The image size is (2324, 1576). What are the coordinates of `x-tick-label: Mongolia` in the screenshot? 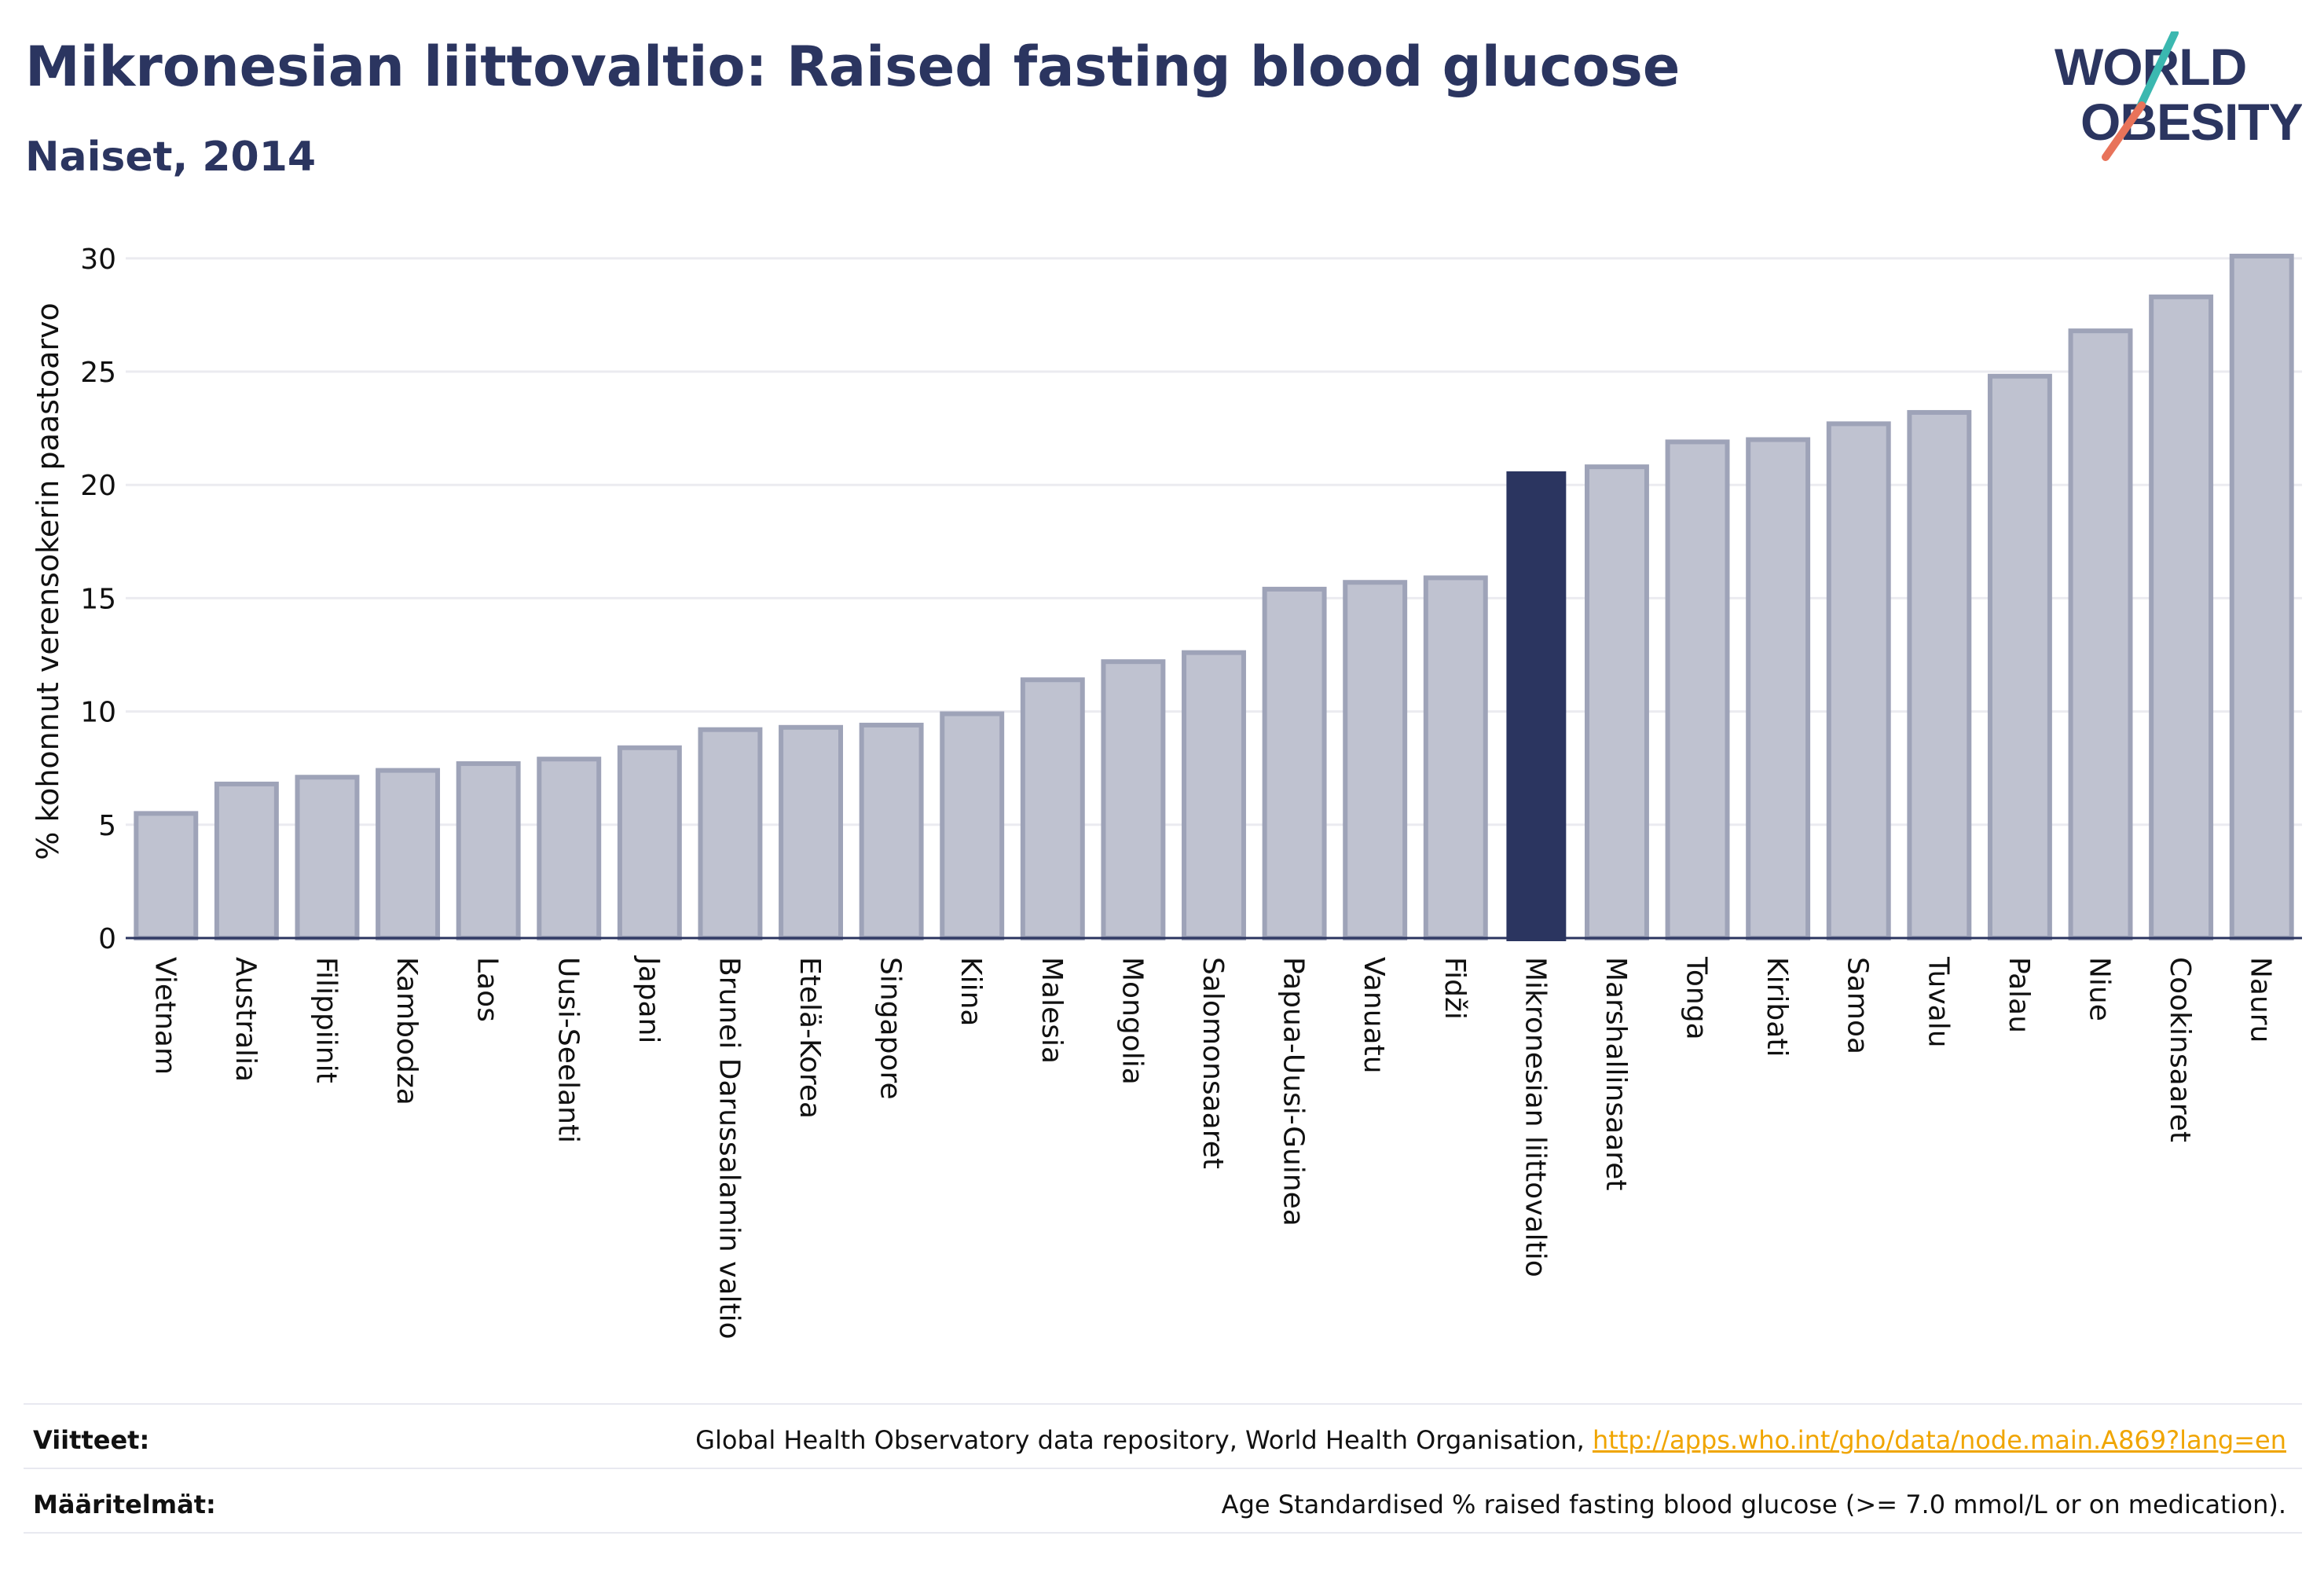 It's located at (1132, 1021).